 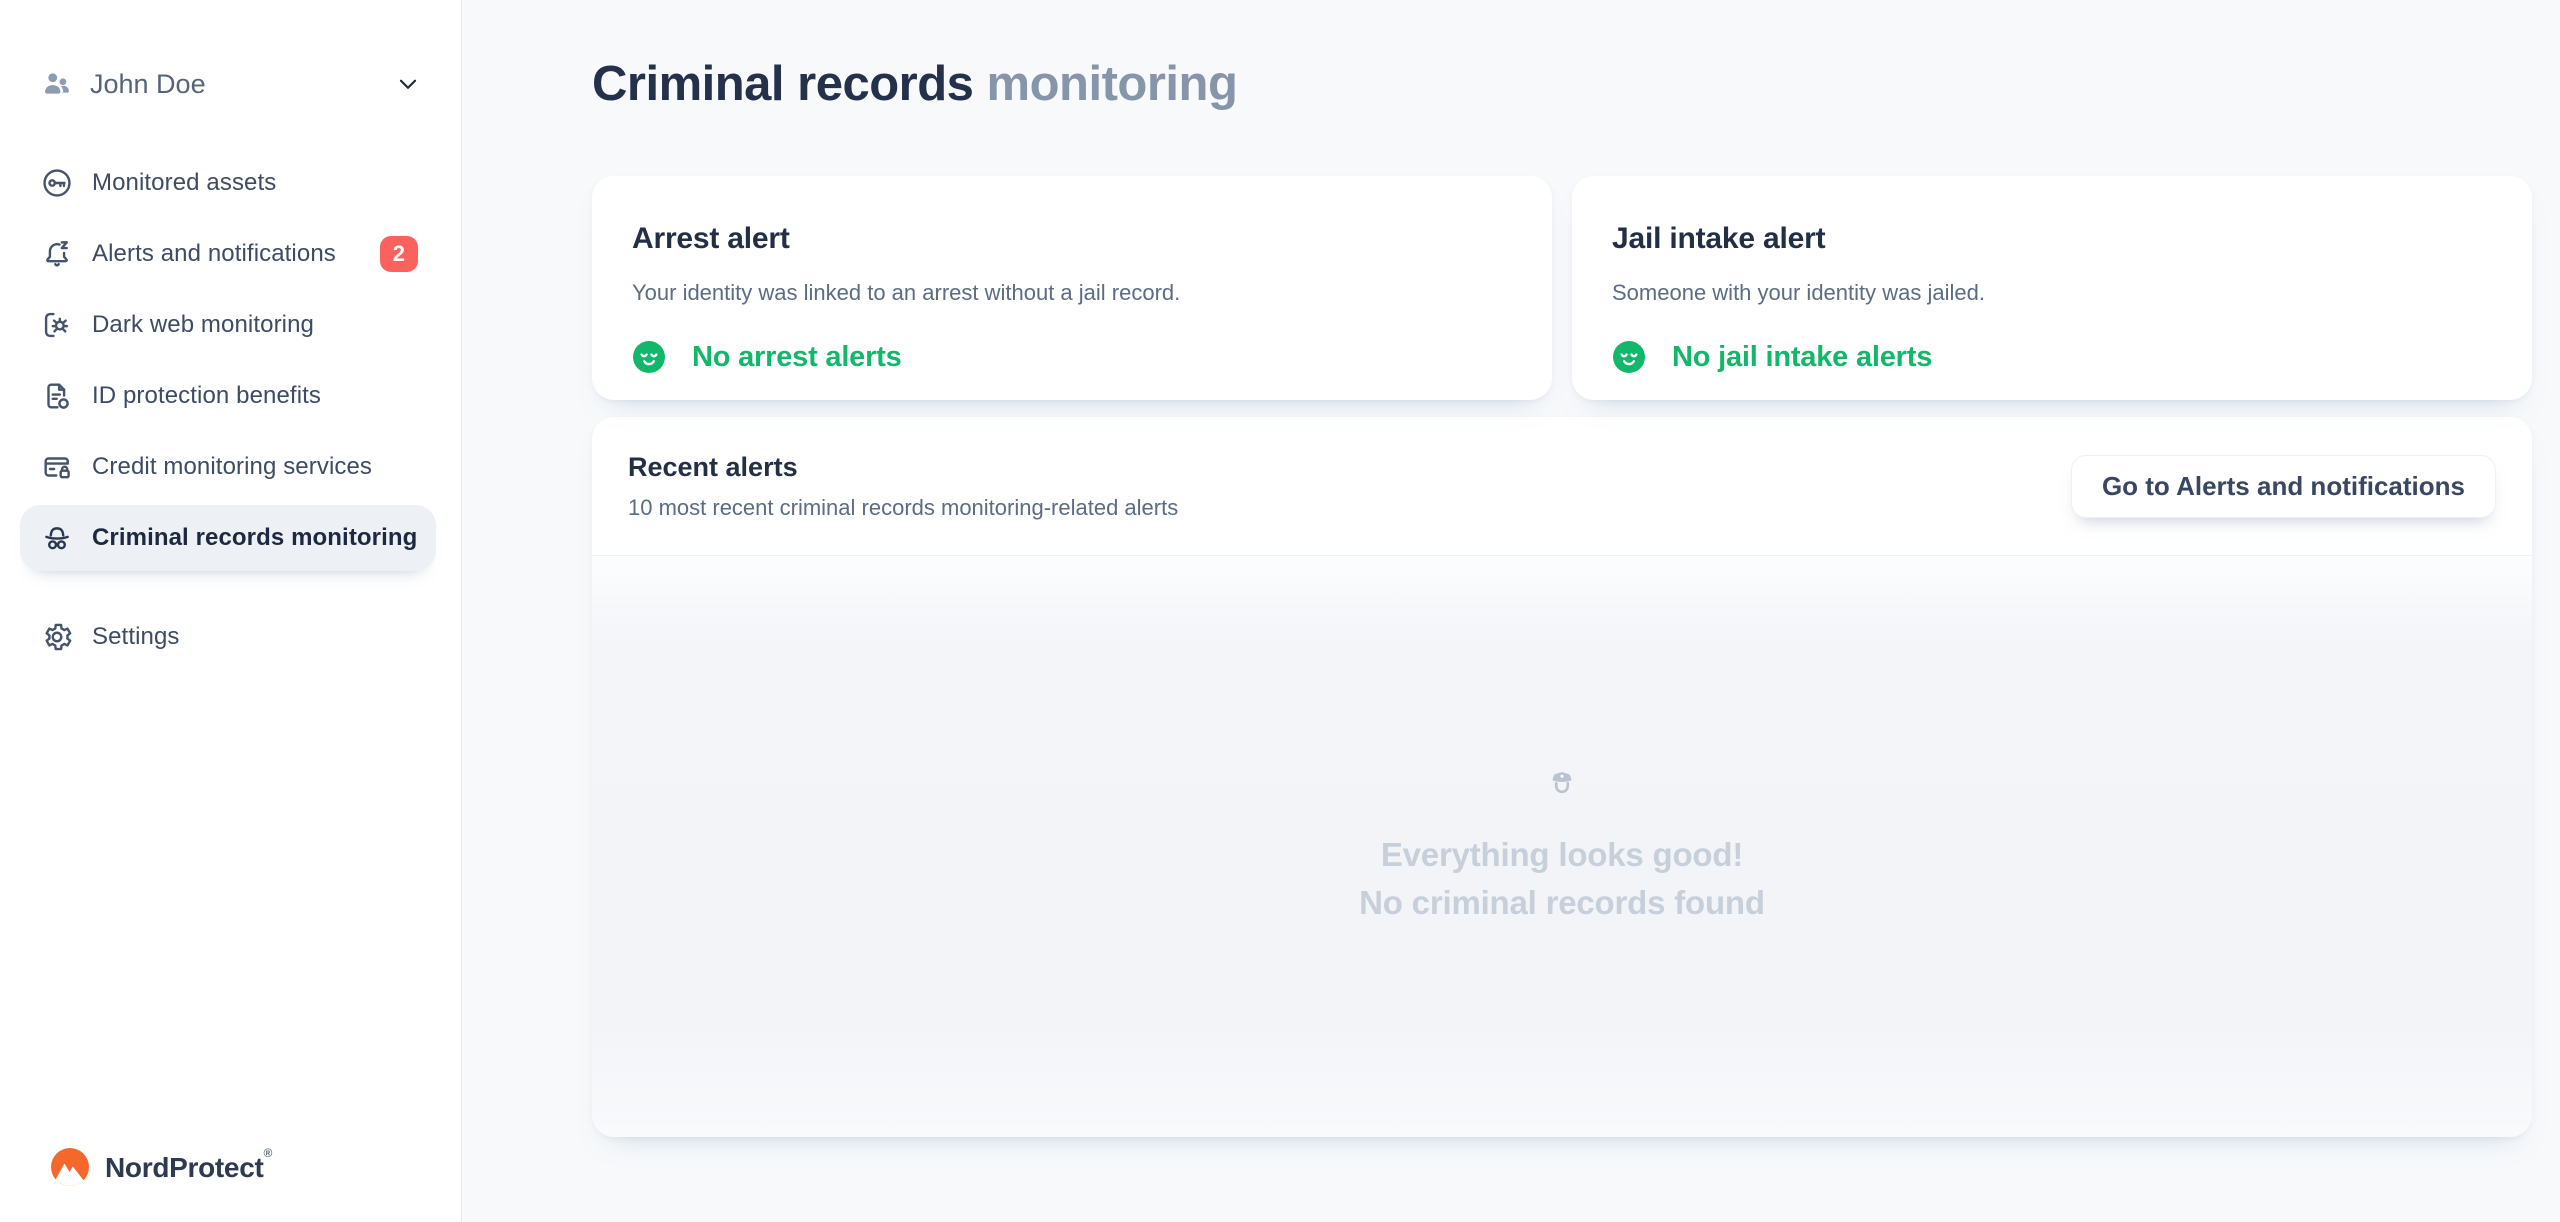 I want to click on sidebar-item-criminal-records-monitoring: Criminal records monitoring, so click(x=228, y=538).